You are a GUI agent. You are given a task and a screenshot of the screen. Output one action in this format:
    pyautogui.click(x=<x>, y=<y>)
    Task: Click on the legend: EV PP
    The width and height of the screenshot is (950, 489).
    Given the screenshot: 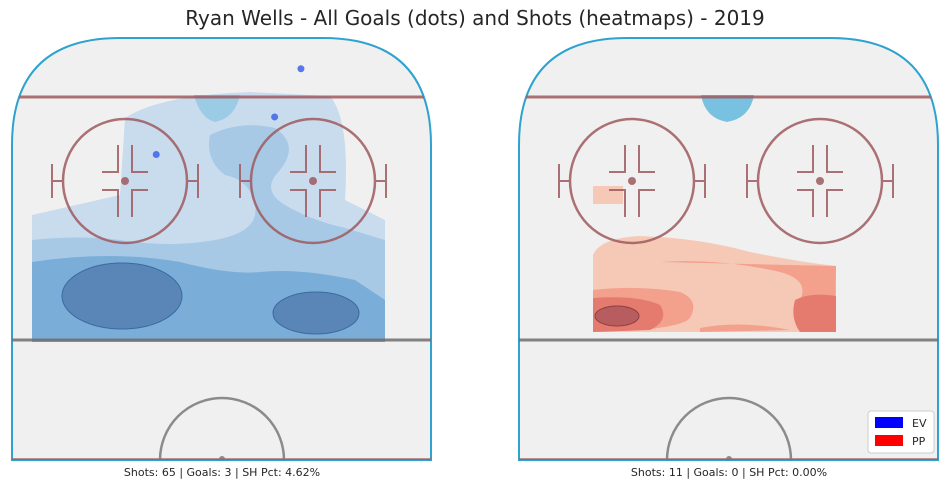 What is the action you would take?
    pyautogui.click(x=901, y=432)
    